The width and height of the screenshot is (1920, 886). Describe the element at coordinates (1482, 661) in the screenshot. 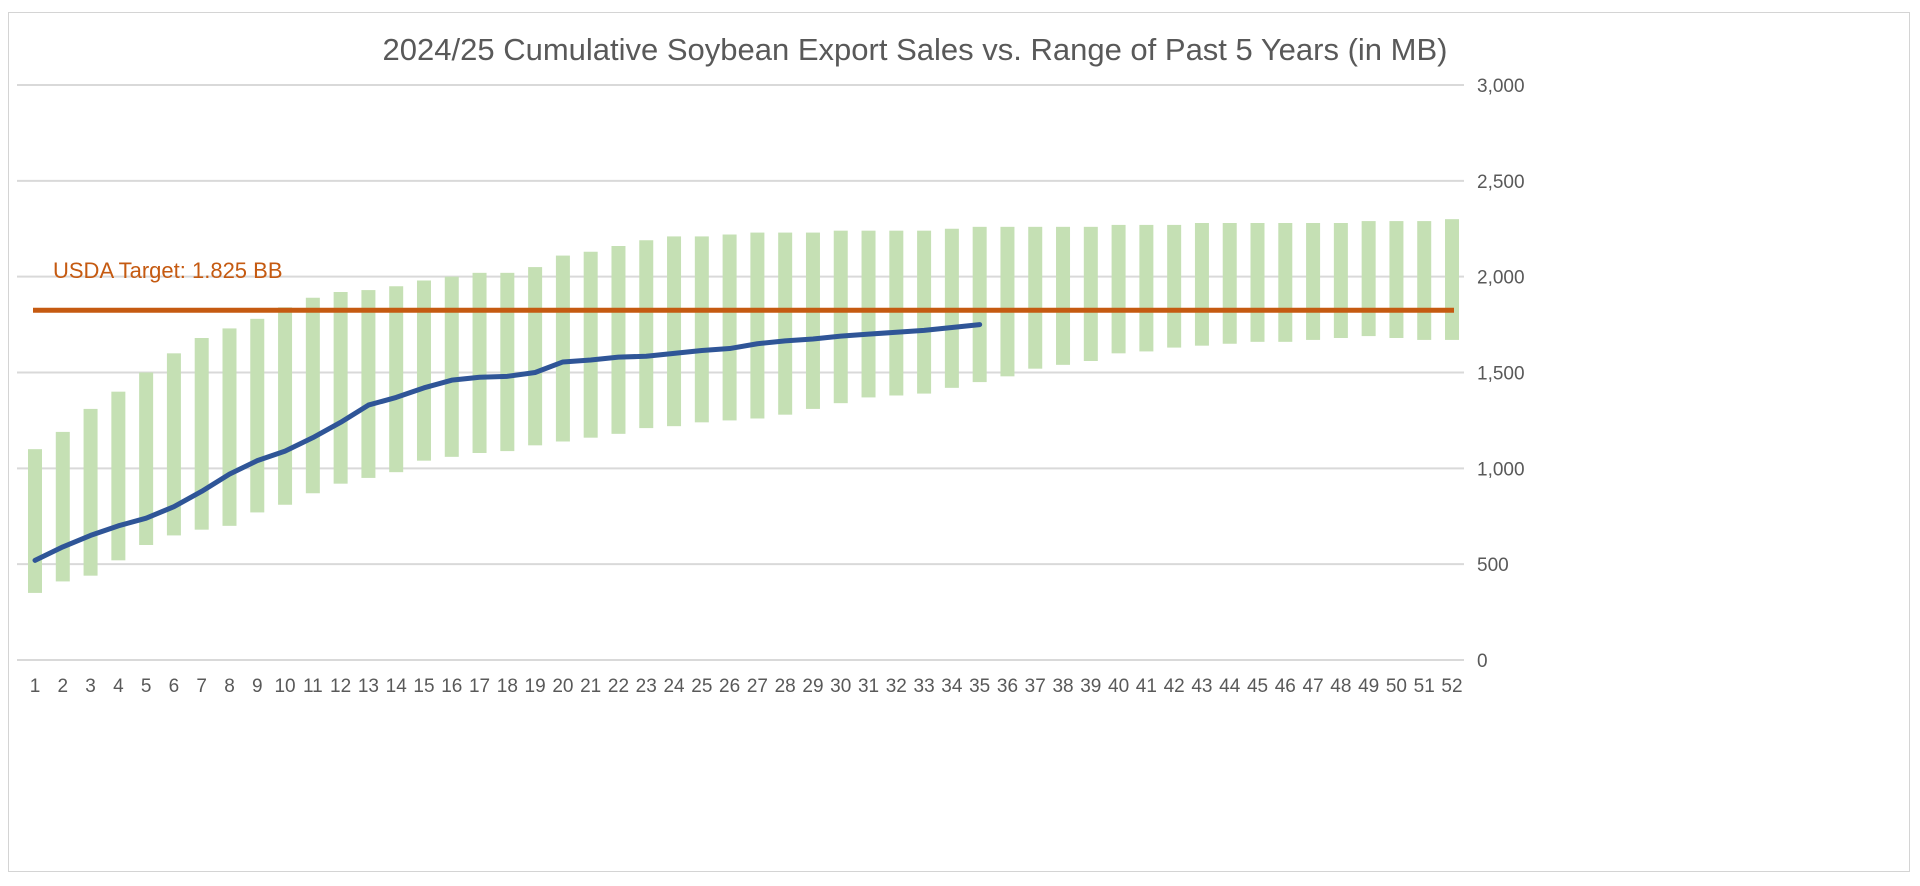

I see `y-tick-label: 0` at that location.